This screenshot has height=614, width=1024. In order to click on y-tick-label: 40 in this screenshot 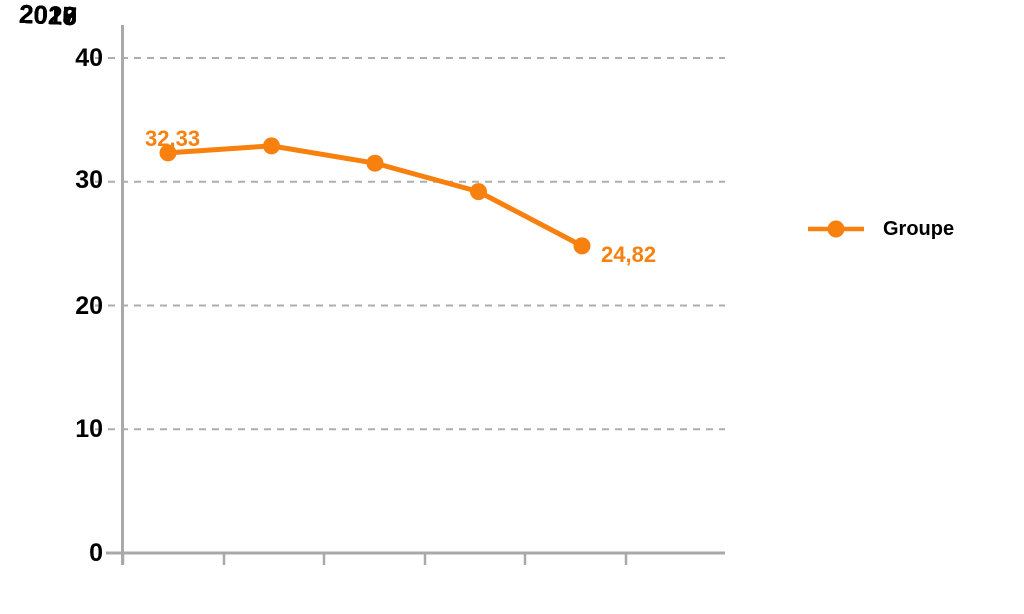, I will do `click(89, 58)`.